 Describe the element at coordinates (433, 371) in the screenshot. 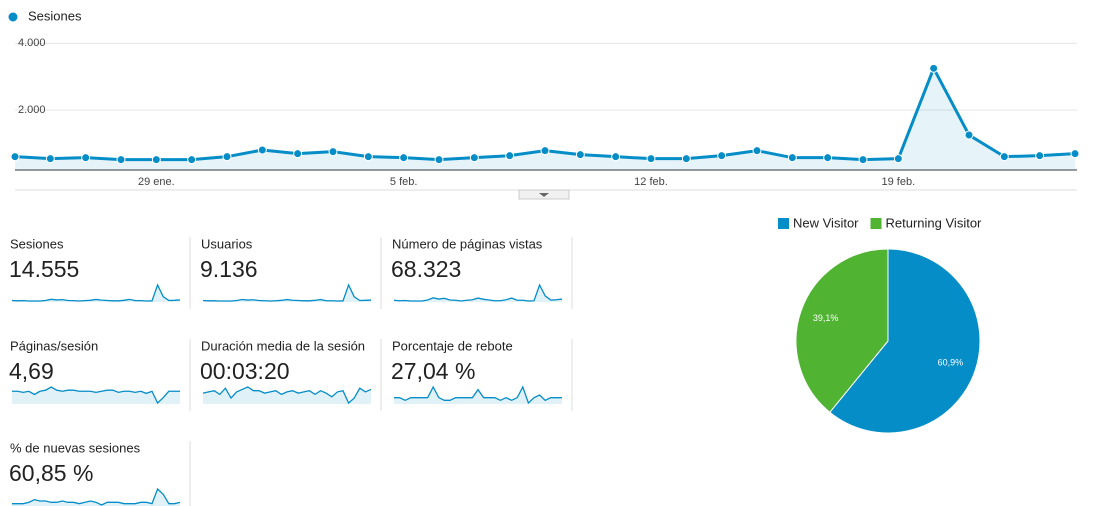

I see `metric-value: 27,04 %` at that location.